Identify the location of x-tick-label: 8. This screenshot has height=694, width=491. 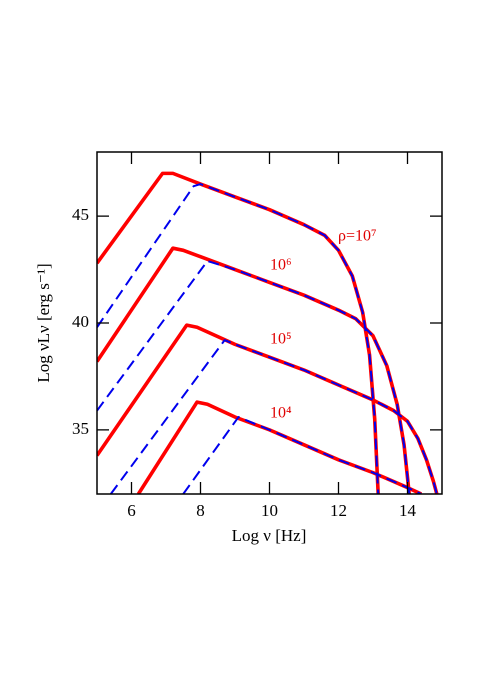
(200, 510).